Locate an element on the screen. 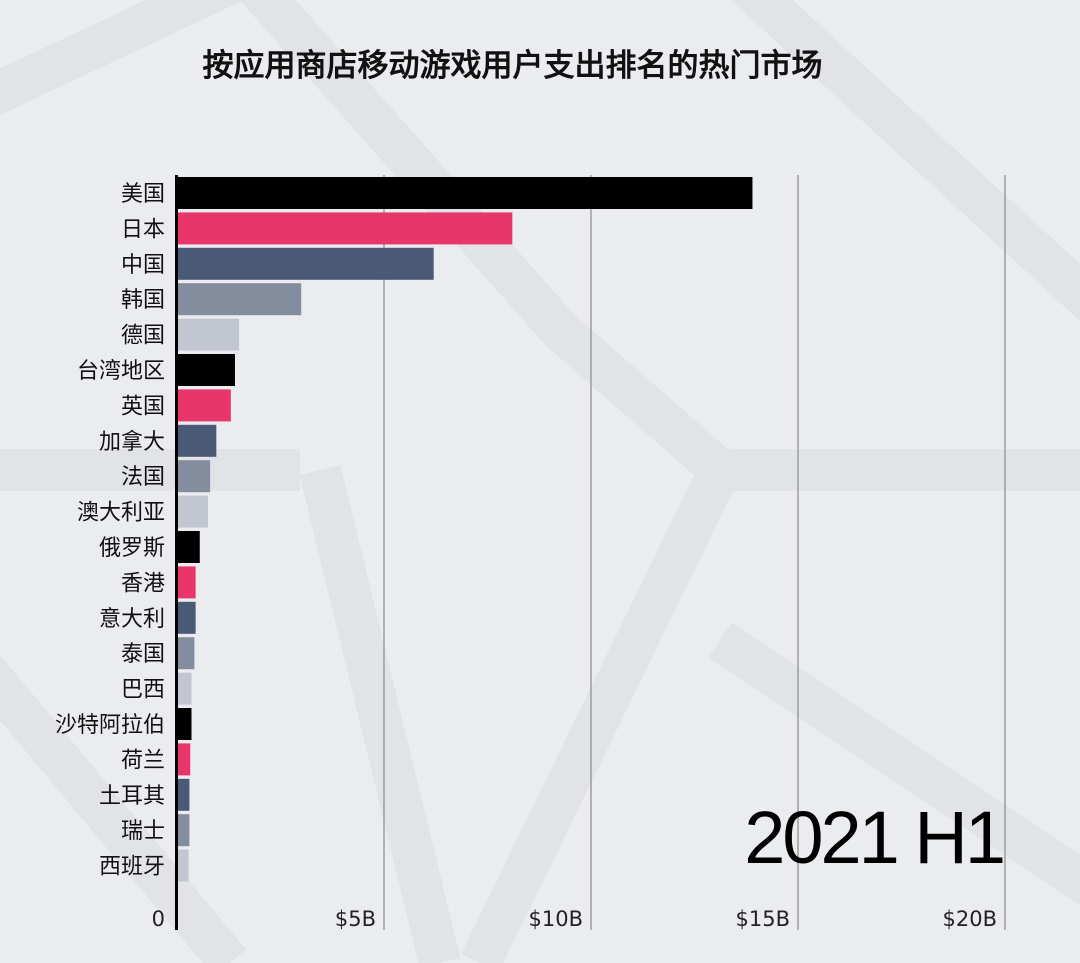 The image size is (1080, 963). category-label: 美国 is located at coordinates (143, 194).